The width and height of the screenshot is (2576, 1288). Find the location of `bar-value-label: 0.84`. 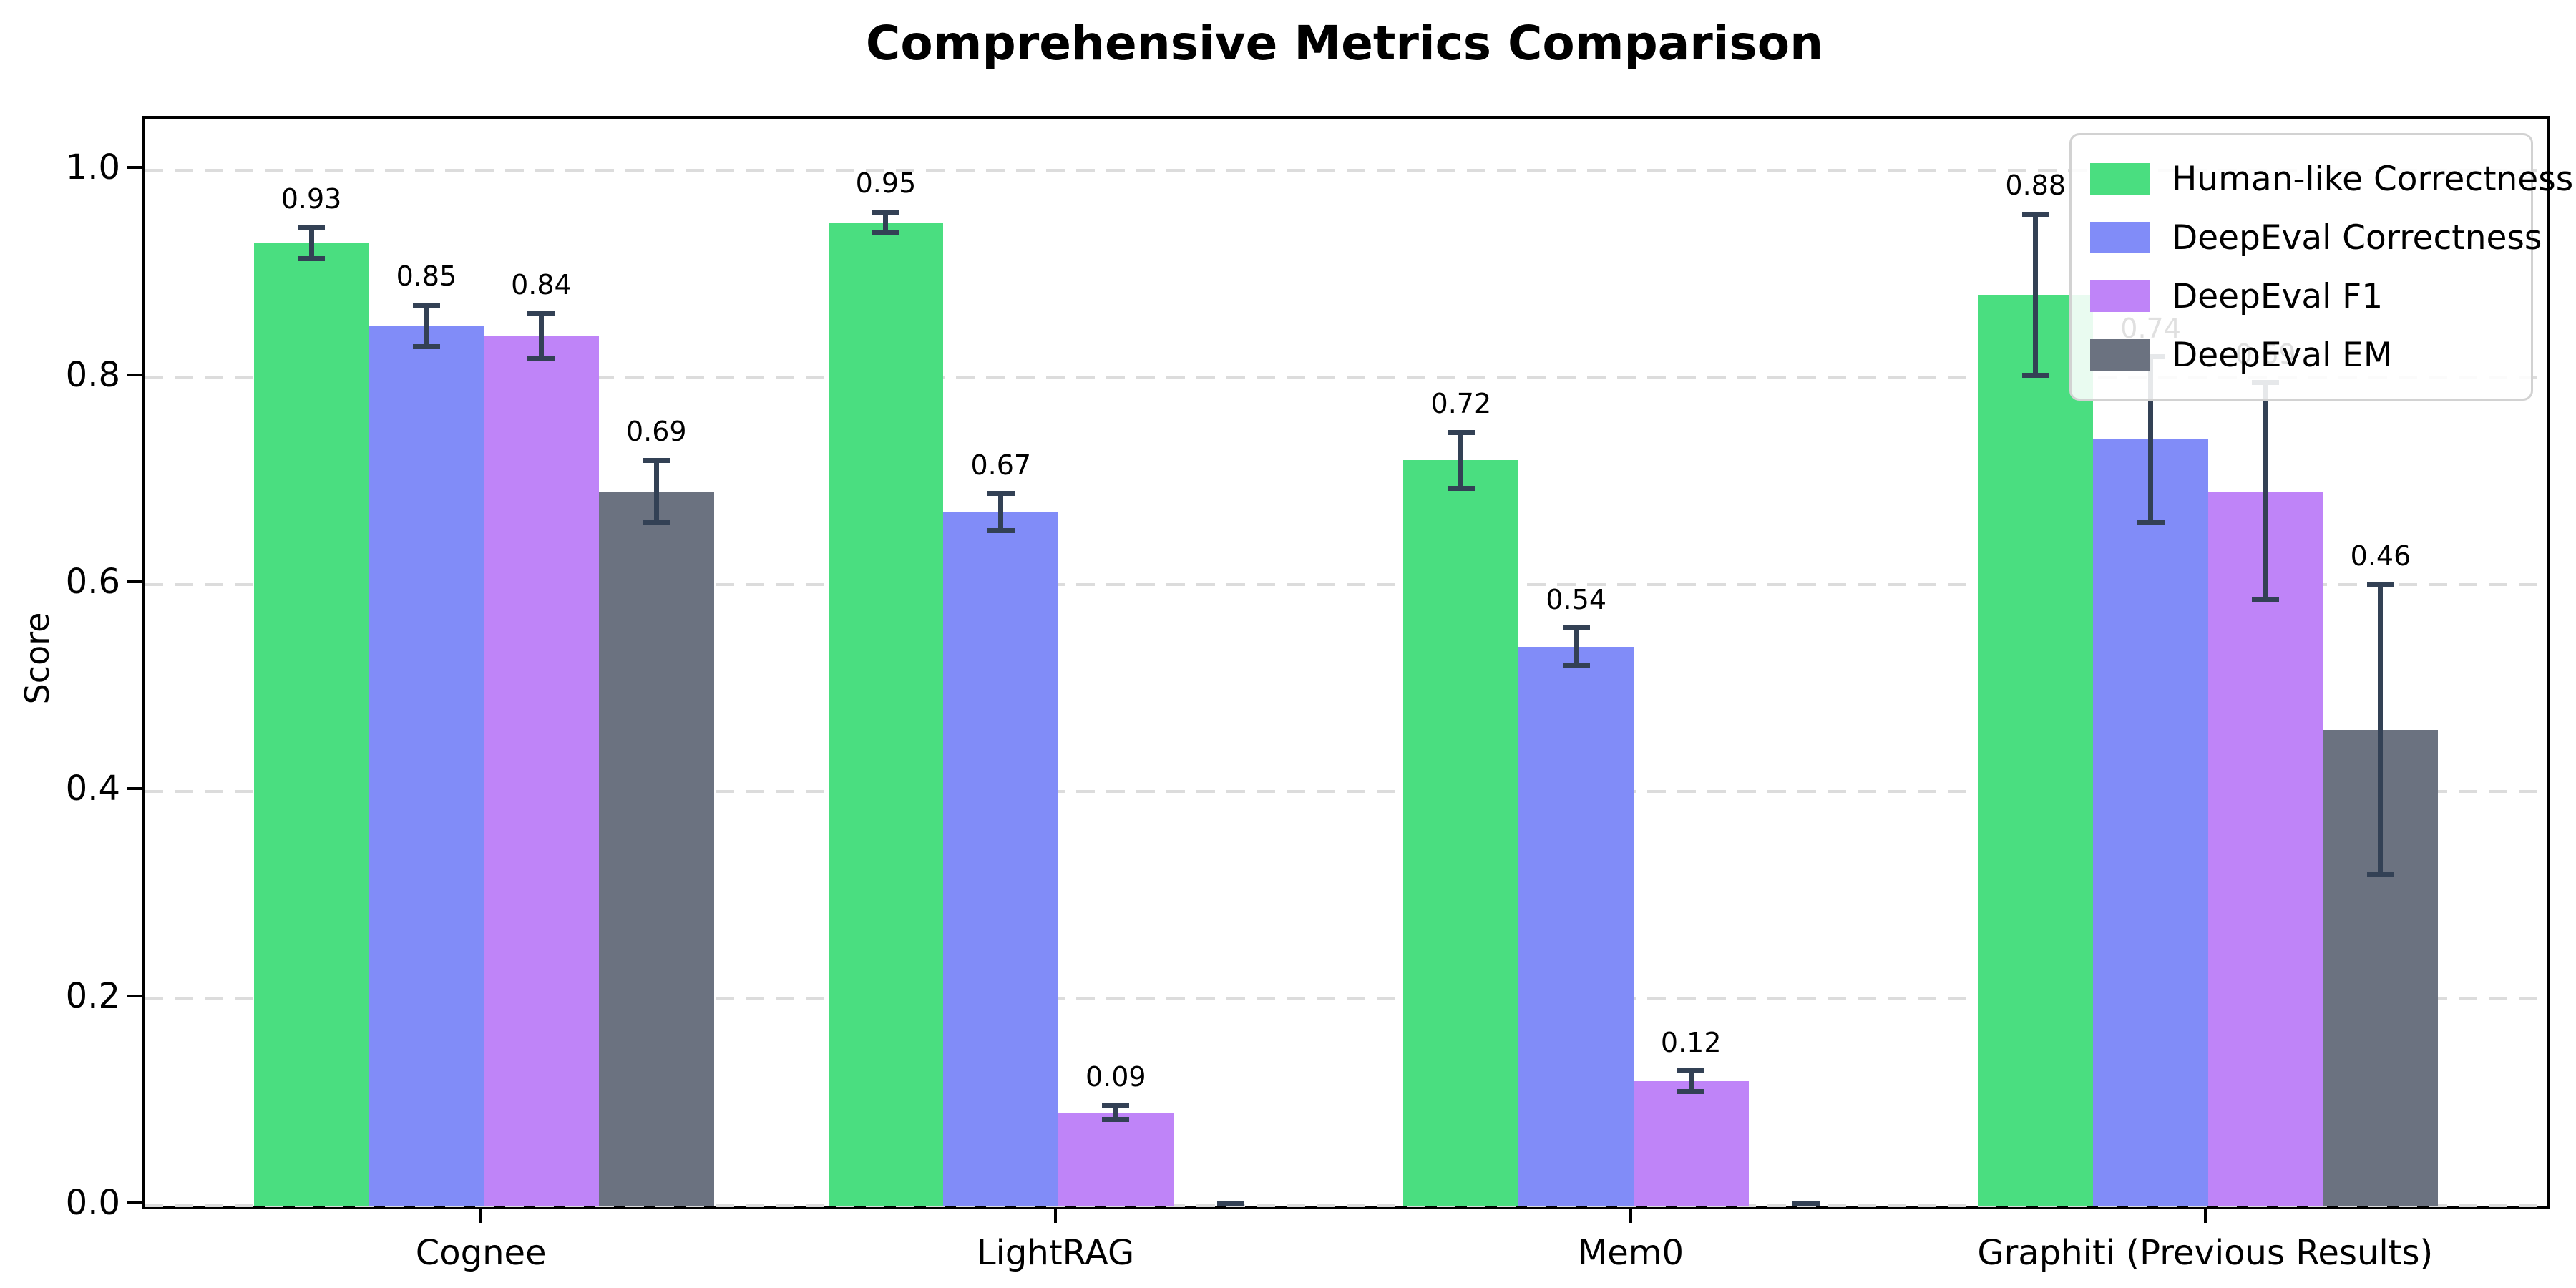

bar-value-label: 0.84 is located at coordinates (541, 284).